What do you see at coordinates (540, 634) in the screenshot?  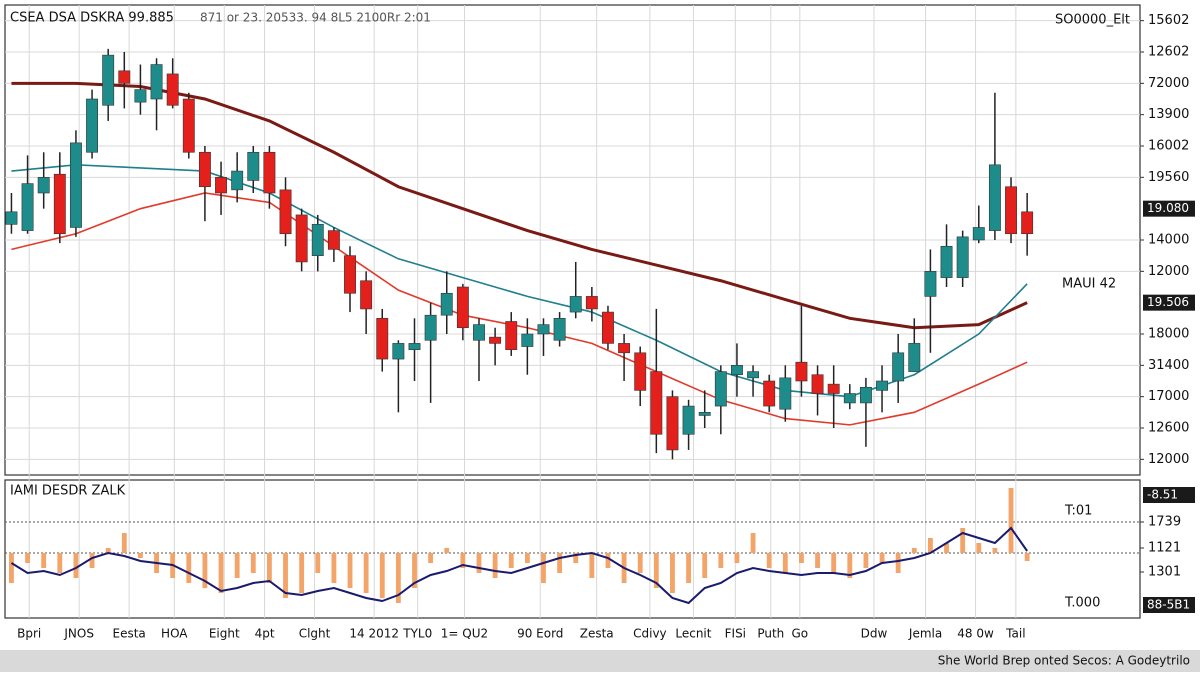 I see `x-tick-label: 90 Eord` at bounding box center [540, 634].